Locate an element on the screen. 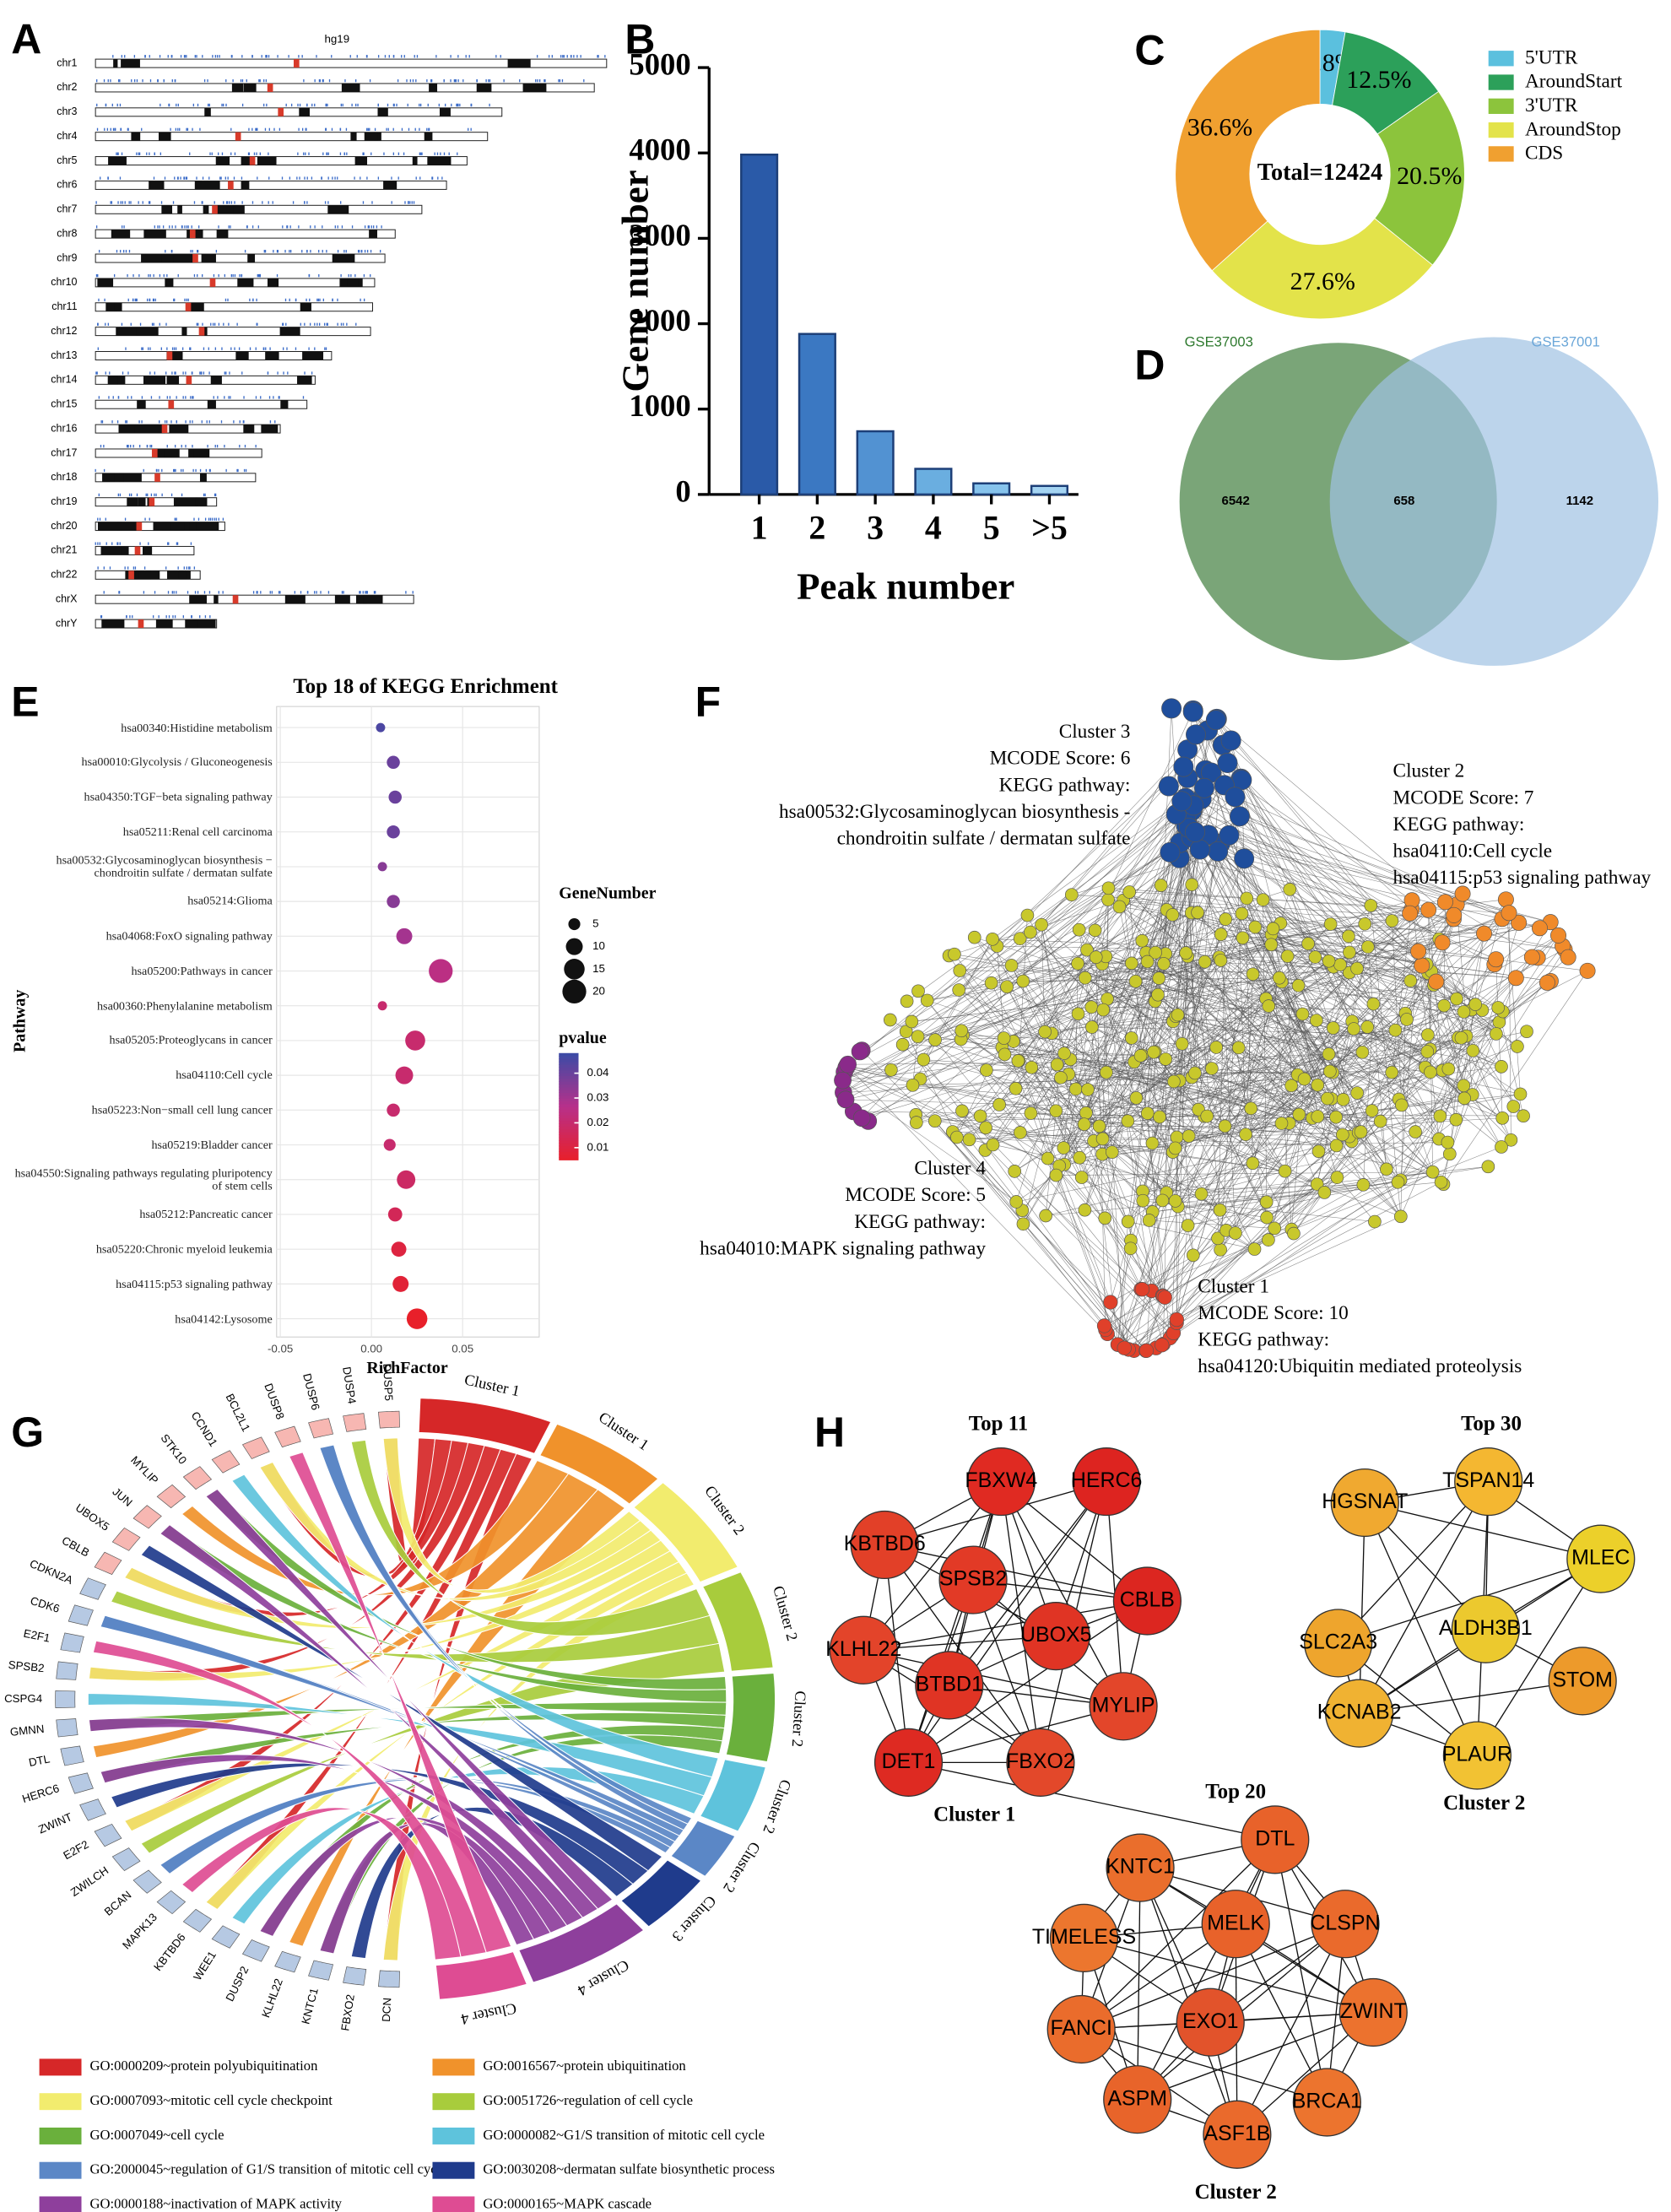 The height and width of the screenshot is (2212, 1671). y-tick-label-box: hsa04068:FoxO signaling pathway is located at coordinates (189, 936).